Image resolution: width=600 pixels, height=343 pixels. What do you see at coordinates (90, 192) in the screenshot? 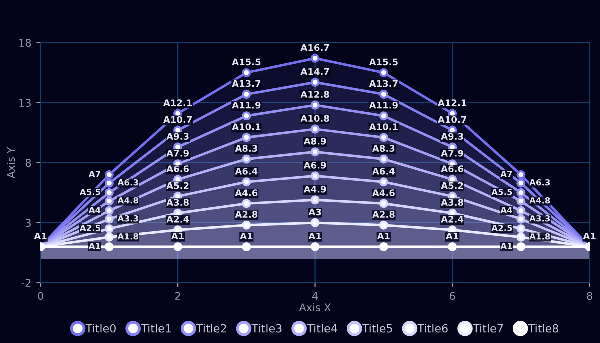
I see `data-label: A5.5` at bounding box center [90, 192].